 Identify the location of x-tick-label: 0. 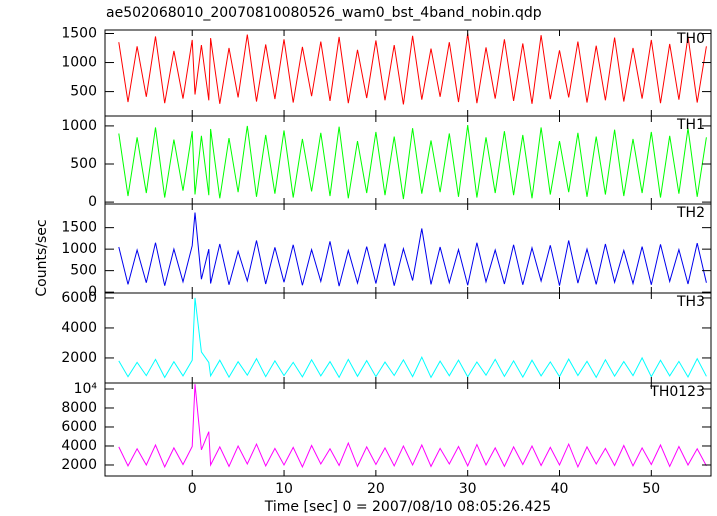
(192, 489).